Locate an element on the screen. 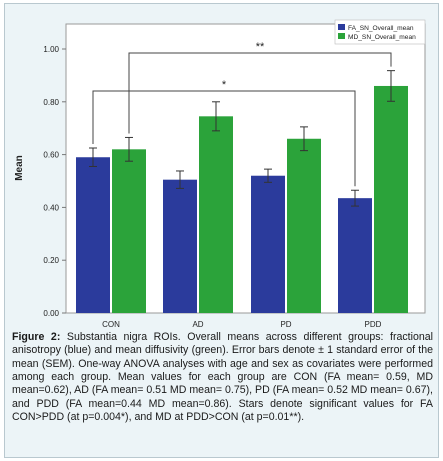  y-axis-label: Mean is located at coordinates (19, 168).